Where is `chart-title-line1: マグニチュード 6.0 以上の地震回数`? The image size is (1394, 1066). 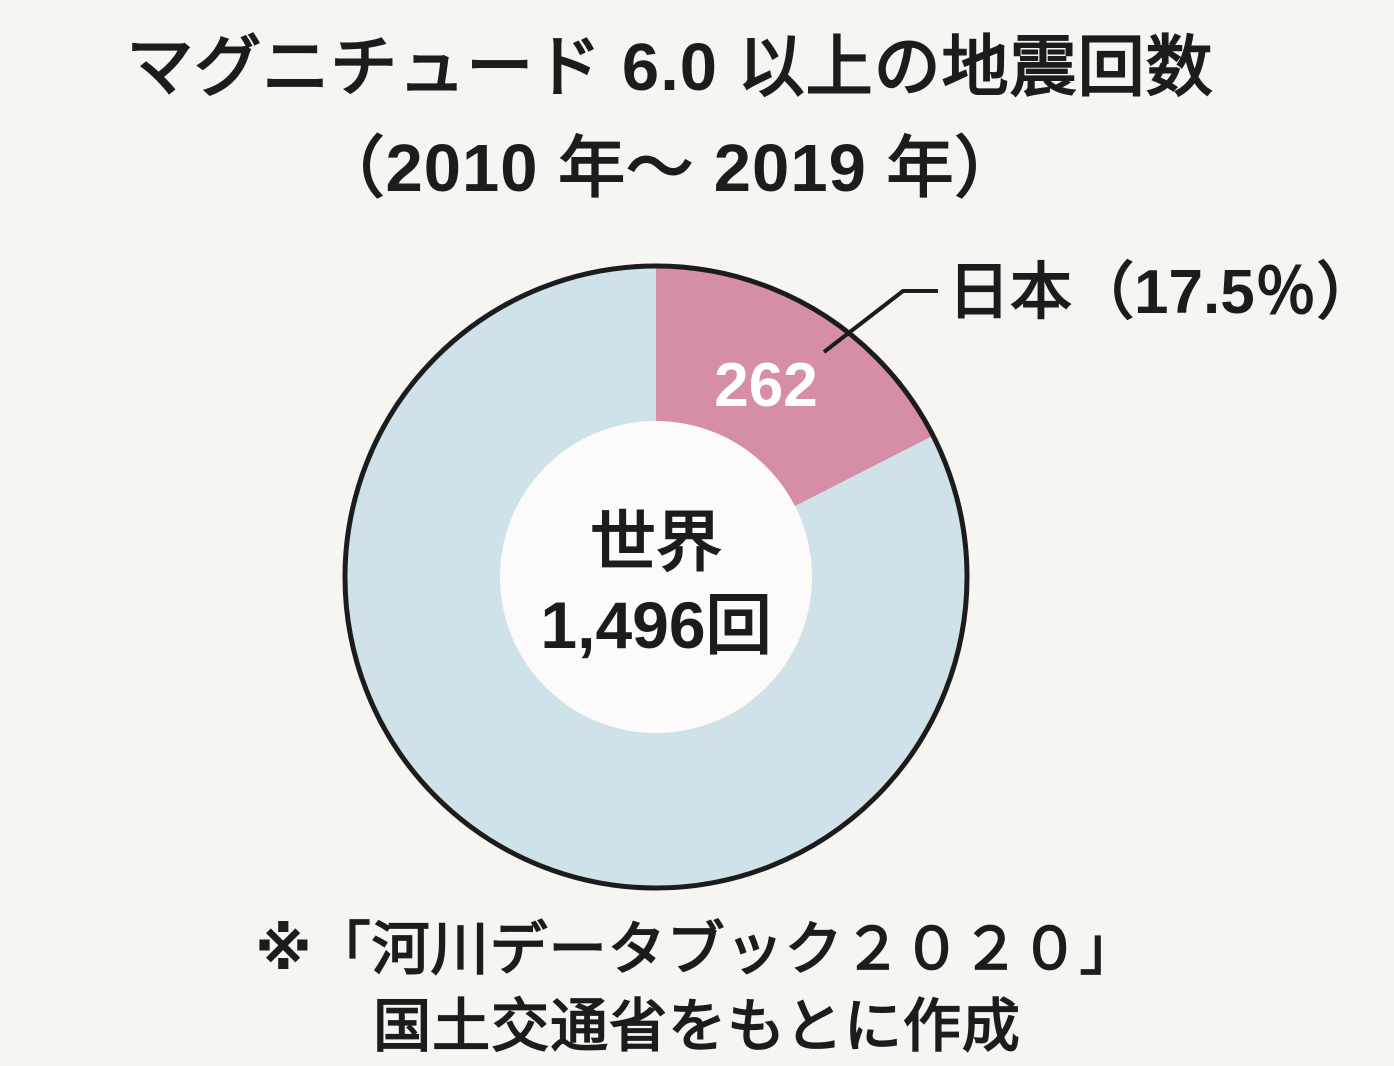
chart-title-line1: マグニチュード 6.0 以上の地震回数 is located at coordinates (670, 67).